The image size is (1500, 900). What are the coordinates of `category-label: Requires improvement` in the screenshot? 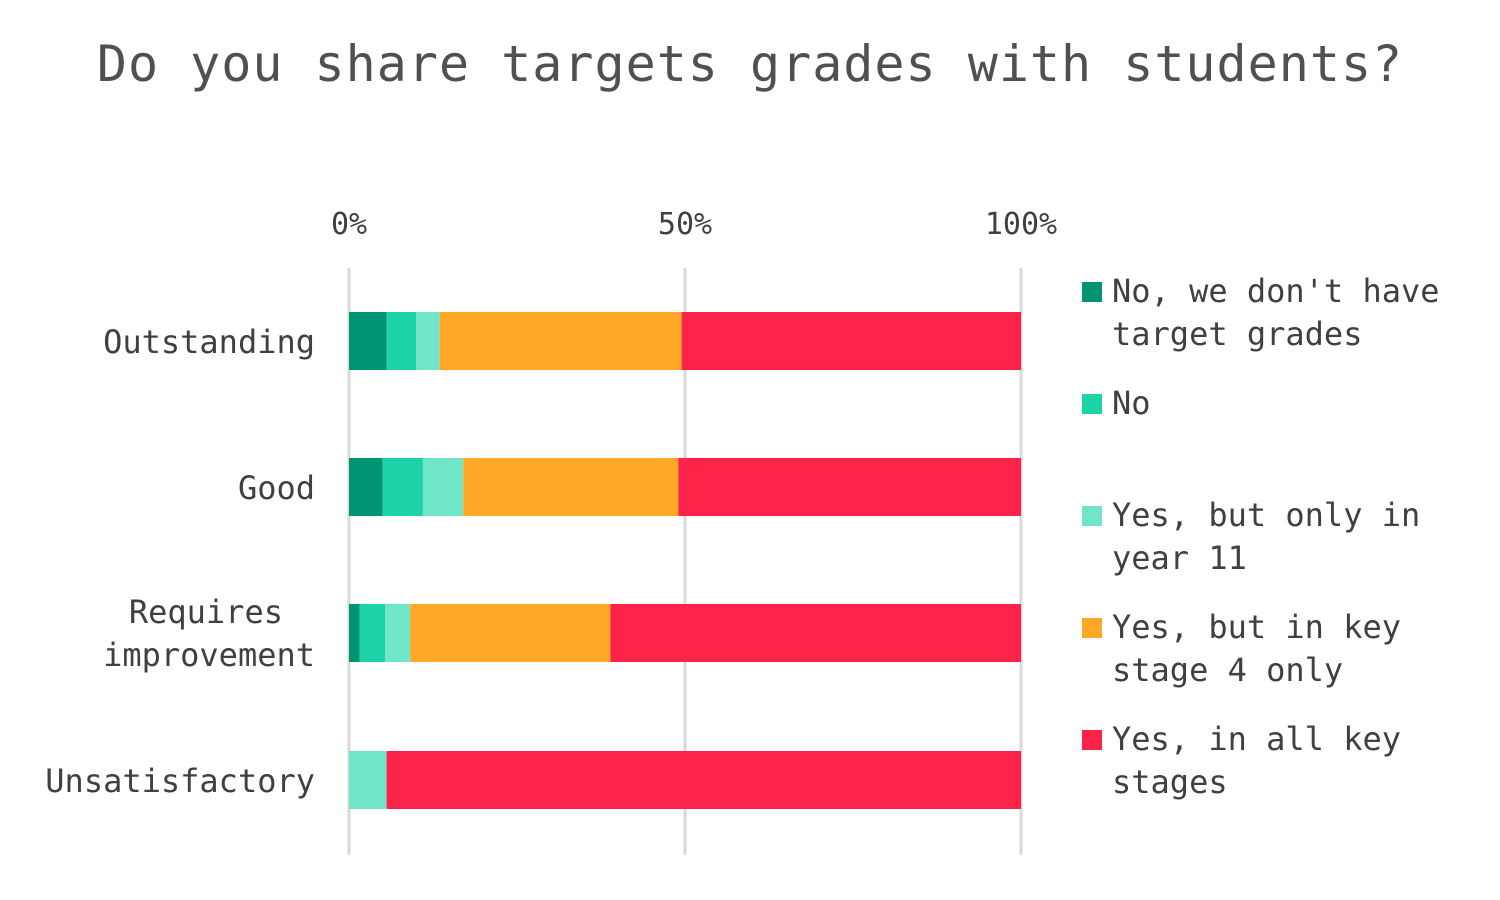 It's located at (209, 633).